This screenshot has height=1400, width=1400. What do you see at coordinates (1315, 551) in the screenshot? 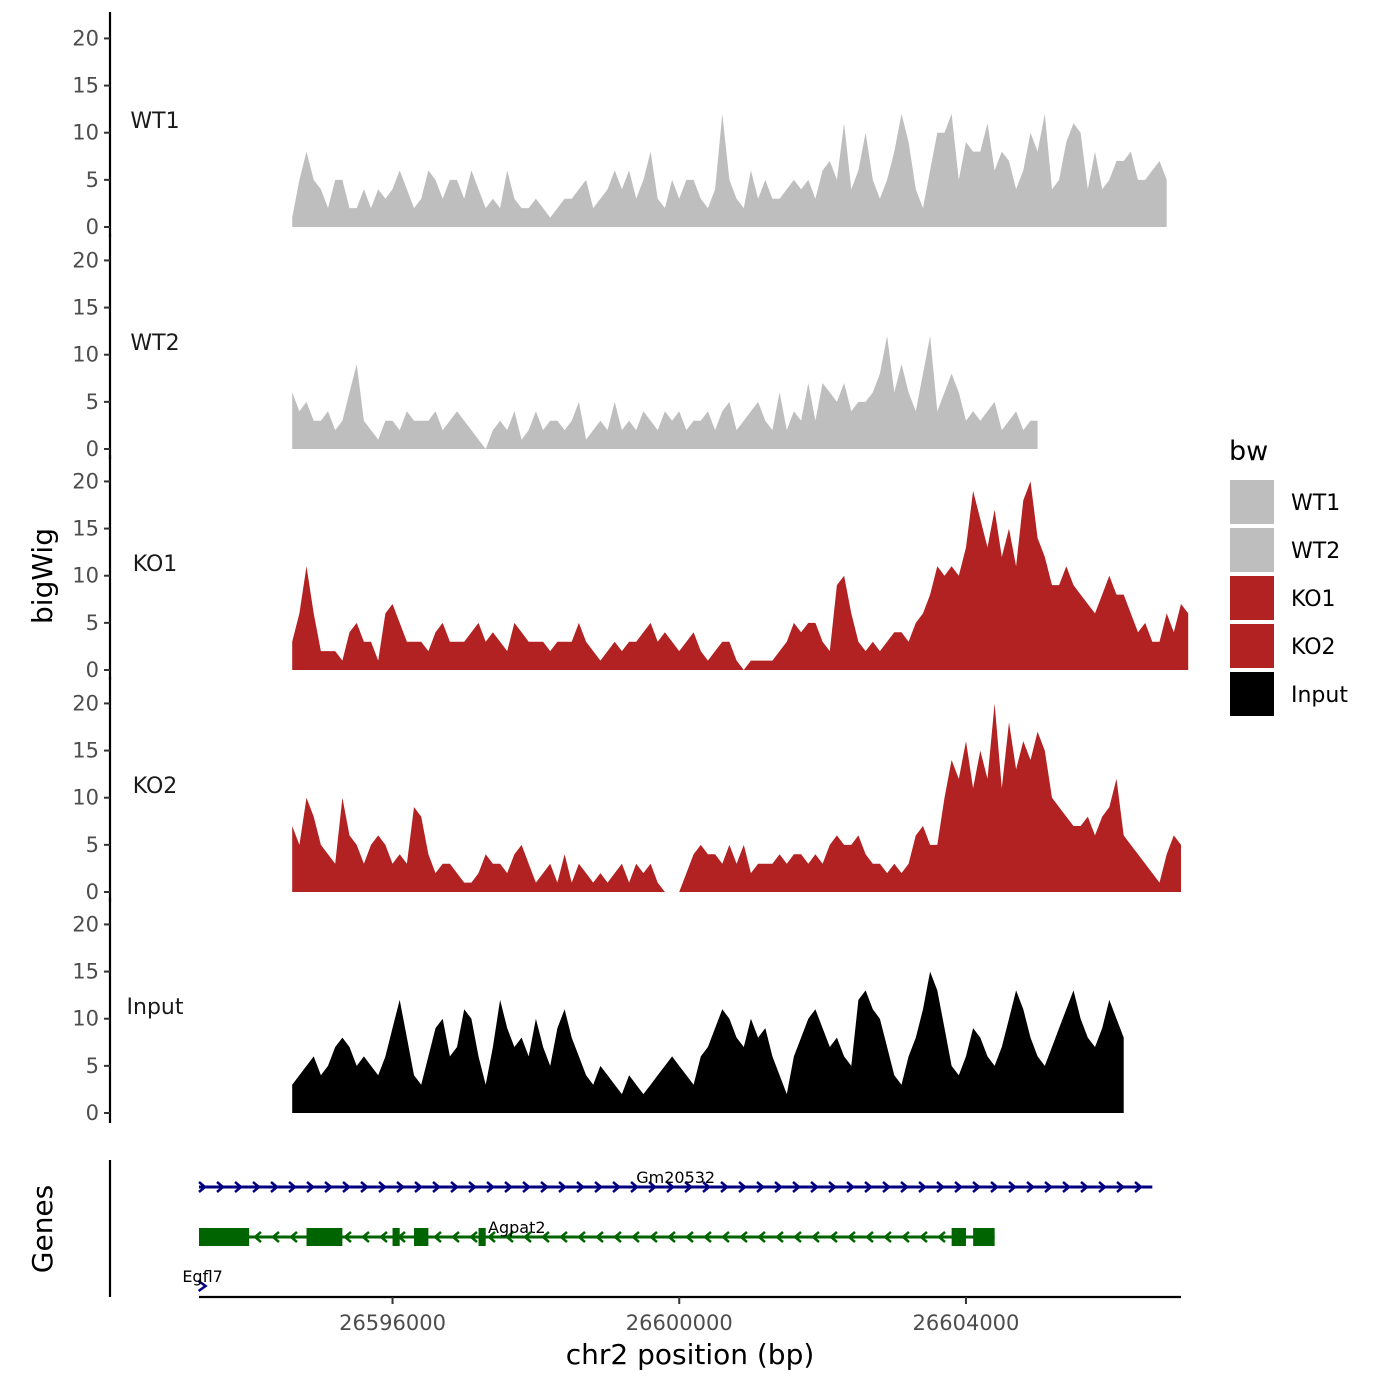
I see `legend-label: WT2` at bounding box center [1315, 551].